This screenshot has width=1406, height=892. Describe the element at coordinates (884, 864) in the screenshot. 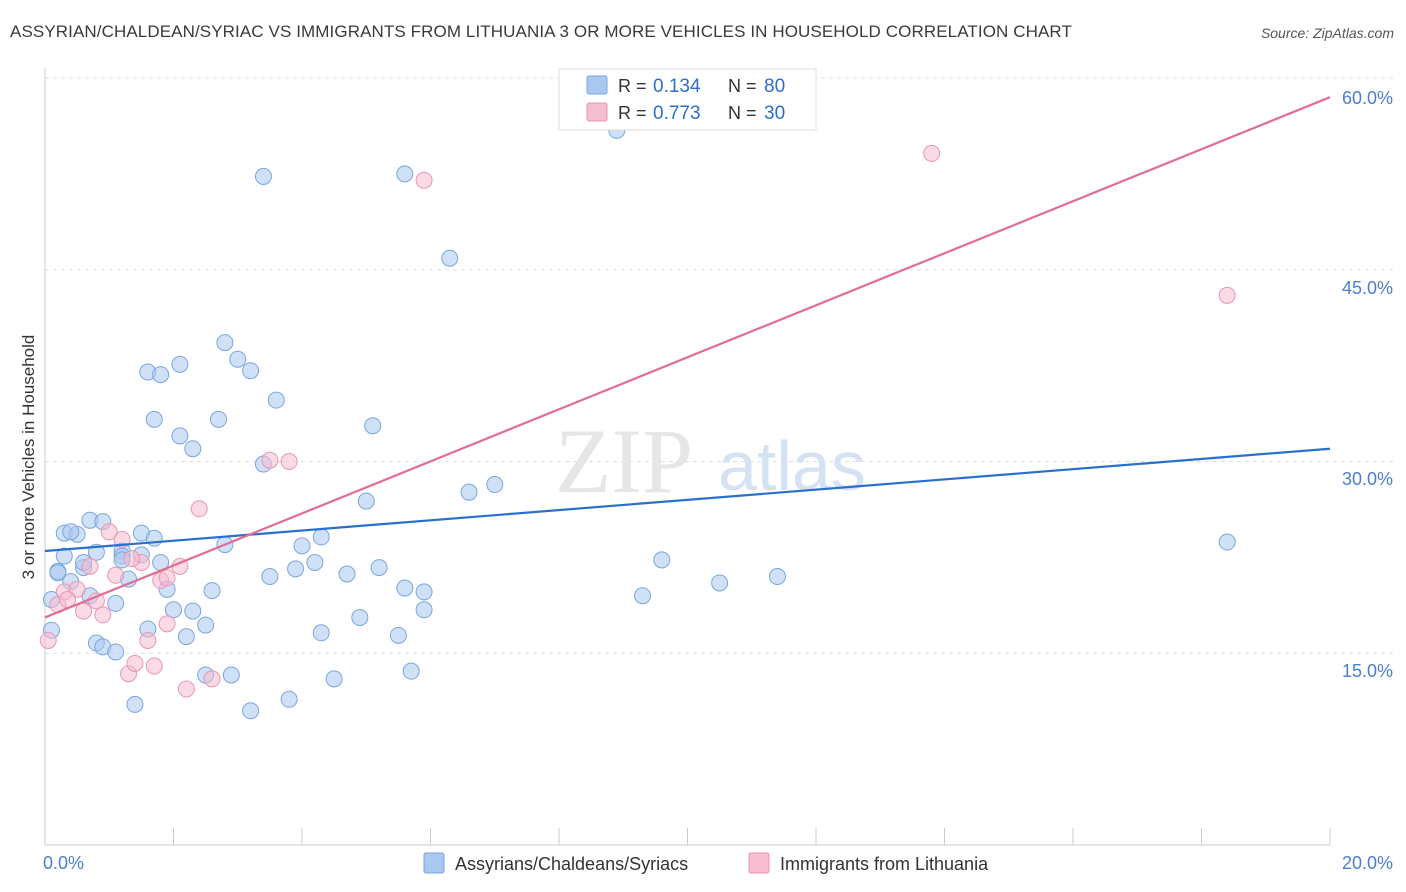

I see `bottom-legend-label: Immigrants from Lithuania` at that location.